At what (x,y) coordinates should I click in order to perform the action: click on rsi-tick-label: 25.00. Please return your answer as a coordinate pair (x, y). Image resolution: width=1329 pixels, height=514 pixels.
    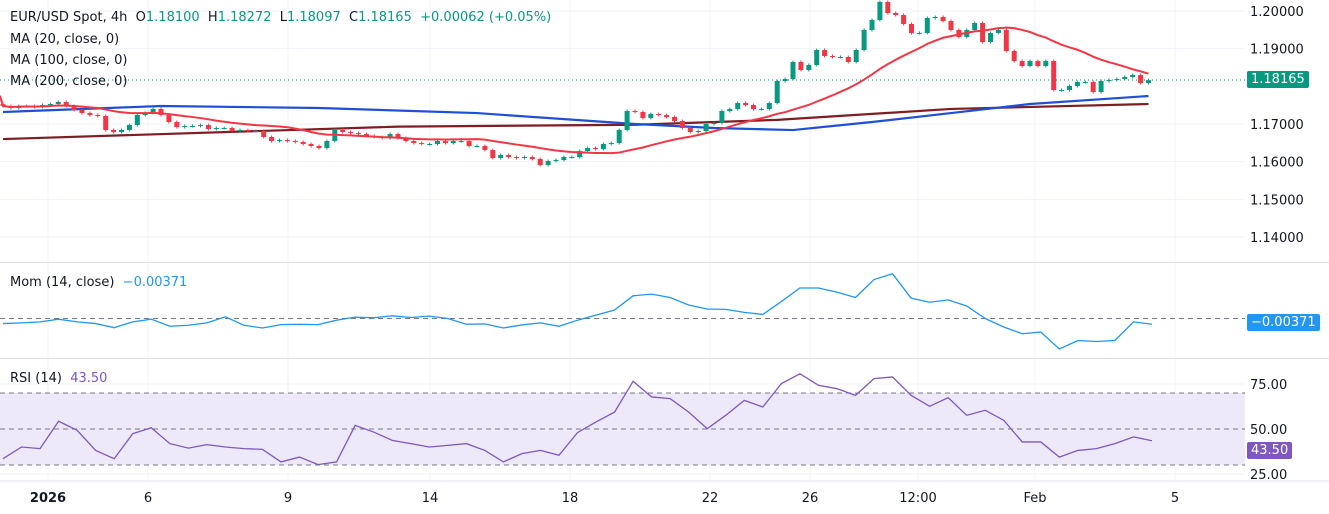
    Looking at the image, I should click on (1268, 475).